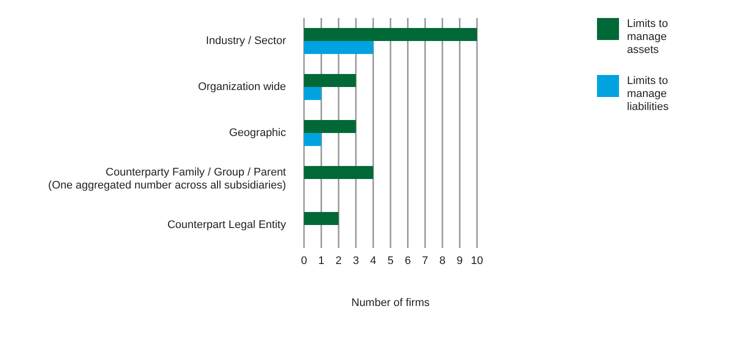  I want to click on x-tick-label: 7, so click(425, 260).